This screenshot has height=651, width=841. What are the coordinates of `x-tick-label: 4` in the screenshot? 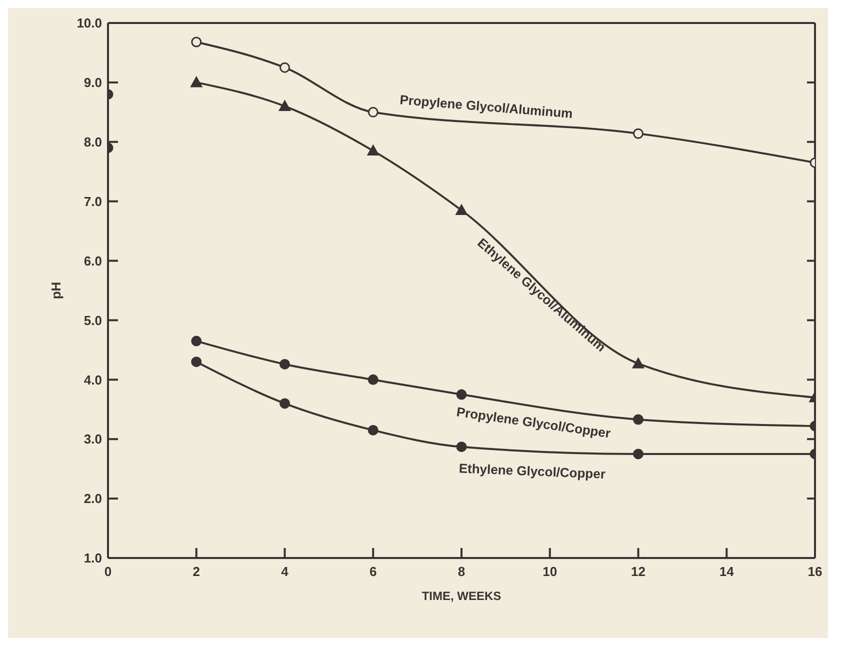 It's located at (285, 571).